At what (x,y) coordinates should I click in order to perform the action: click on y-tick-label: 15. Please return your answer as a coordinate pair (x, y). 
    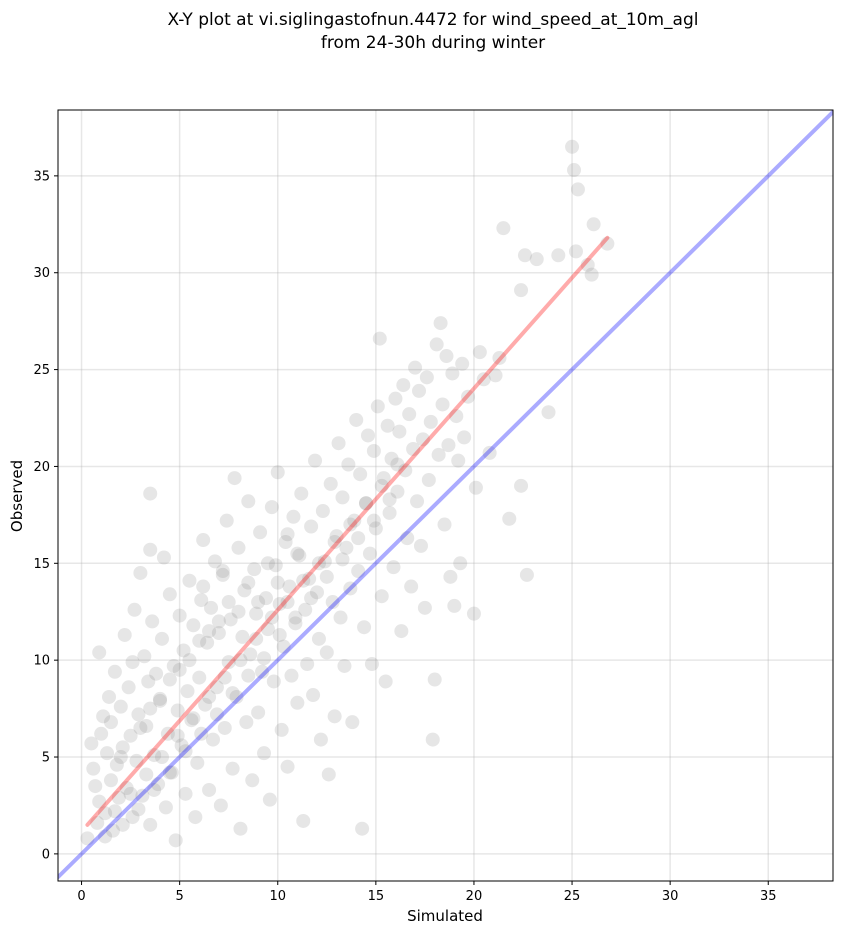
    Looking at the image, I should click on (41, 564).